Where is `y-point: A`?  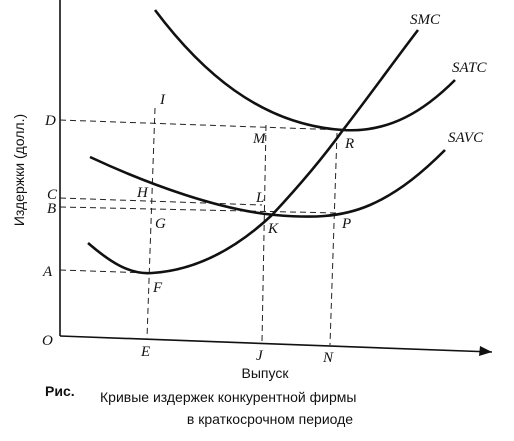 y-point: A is located at coordinates (47, 272).